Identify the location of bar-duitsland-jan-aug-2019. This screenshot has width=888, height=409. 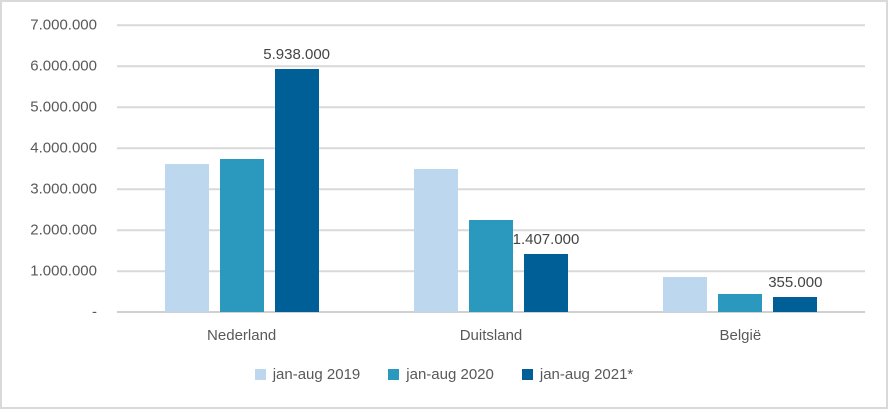
(435, 240).